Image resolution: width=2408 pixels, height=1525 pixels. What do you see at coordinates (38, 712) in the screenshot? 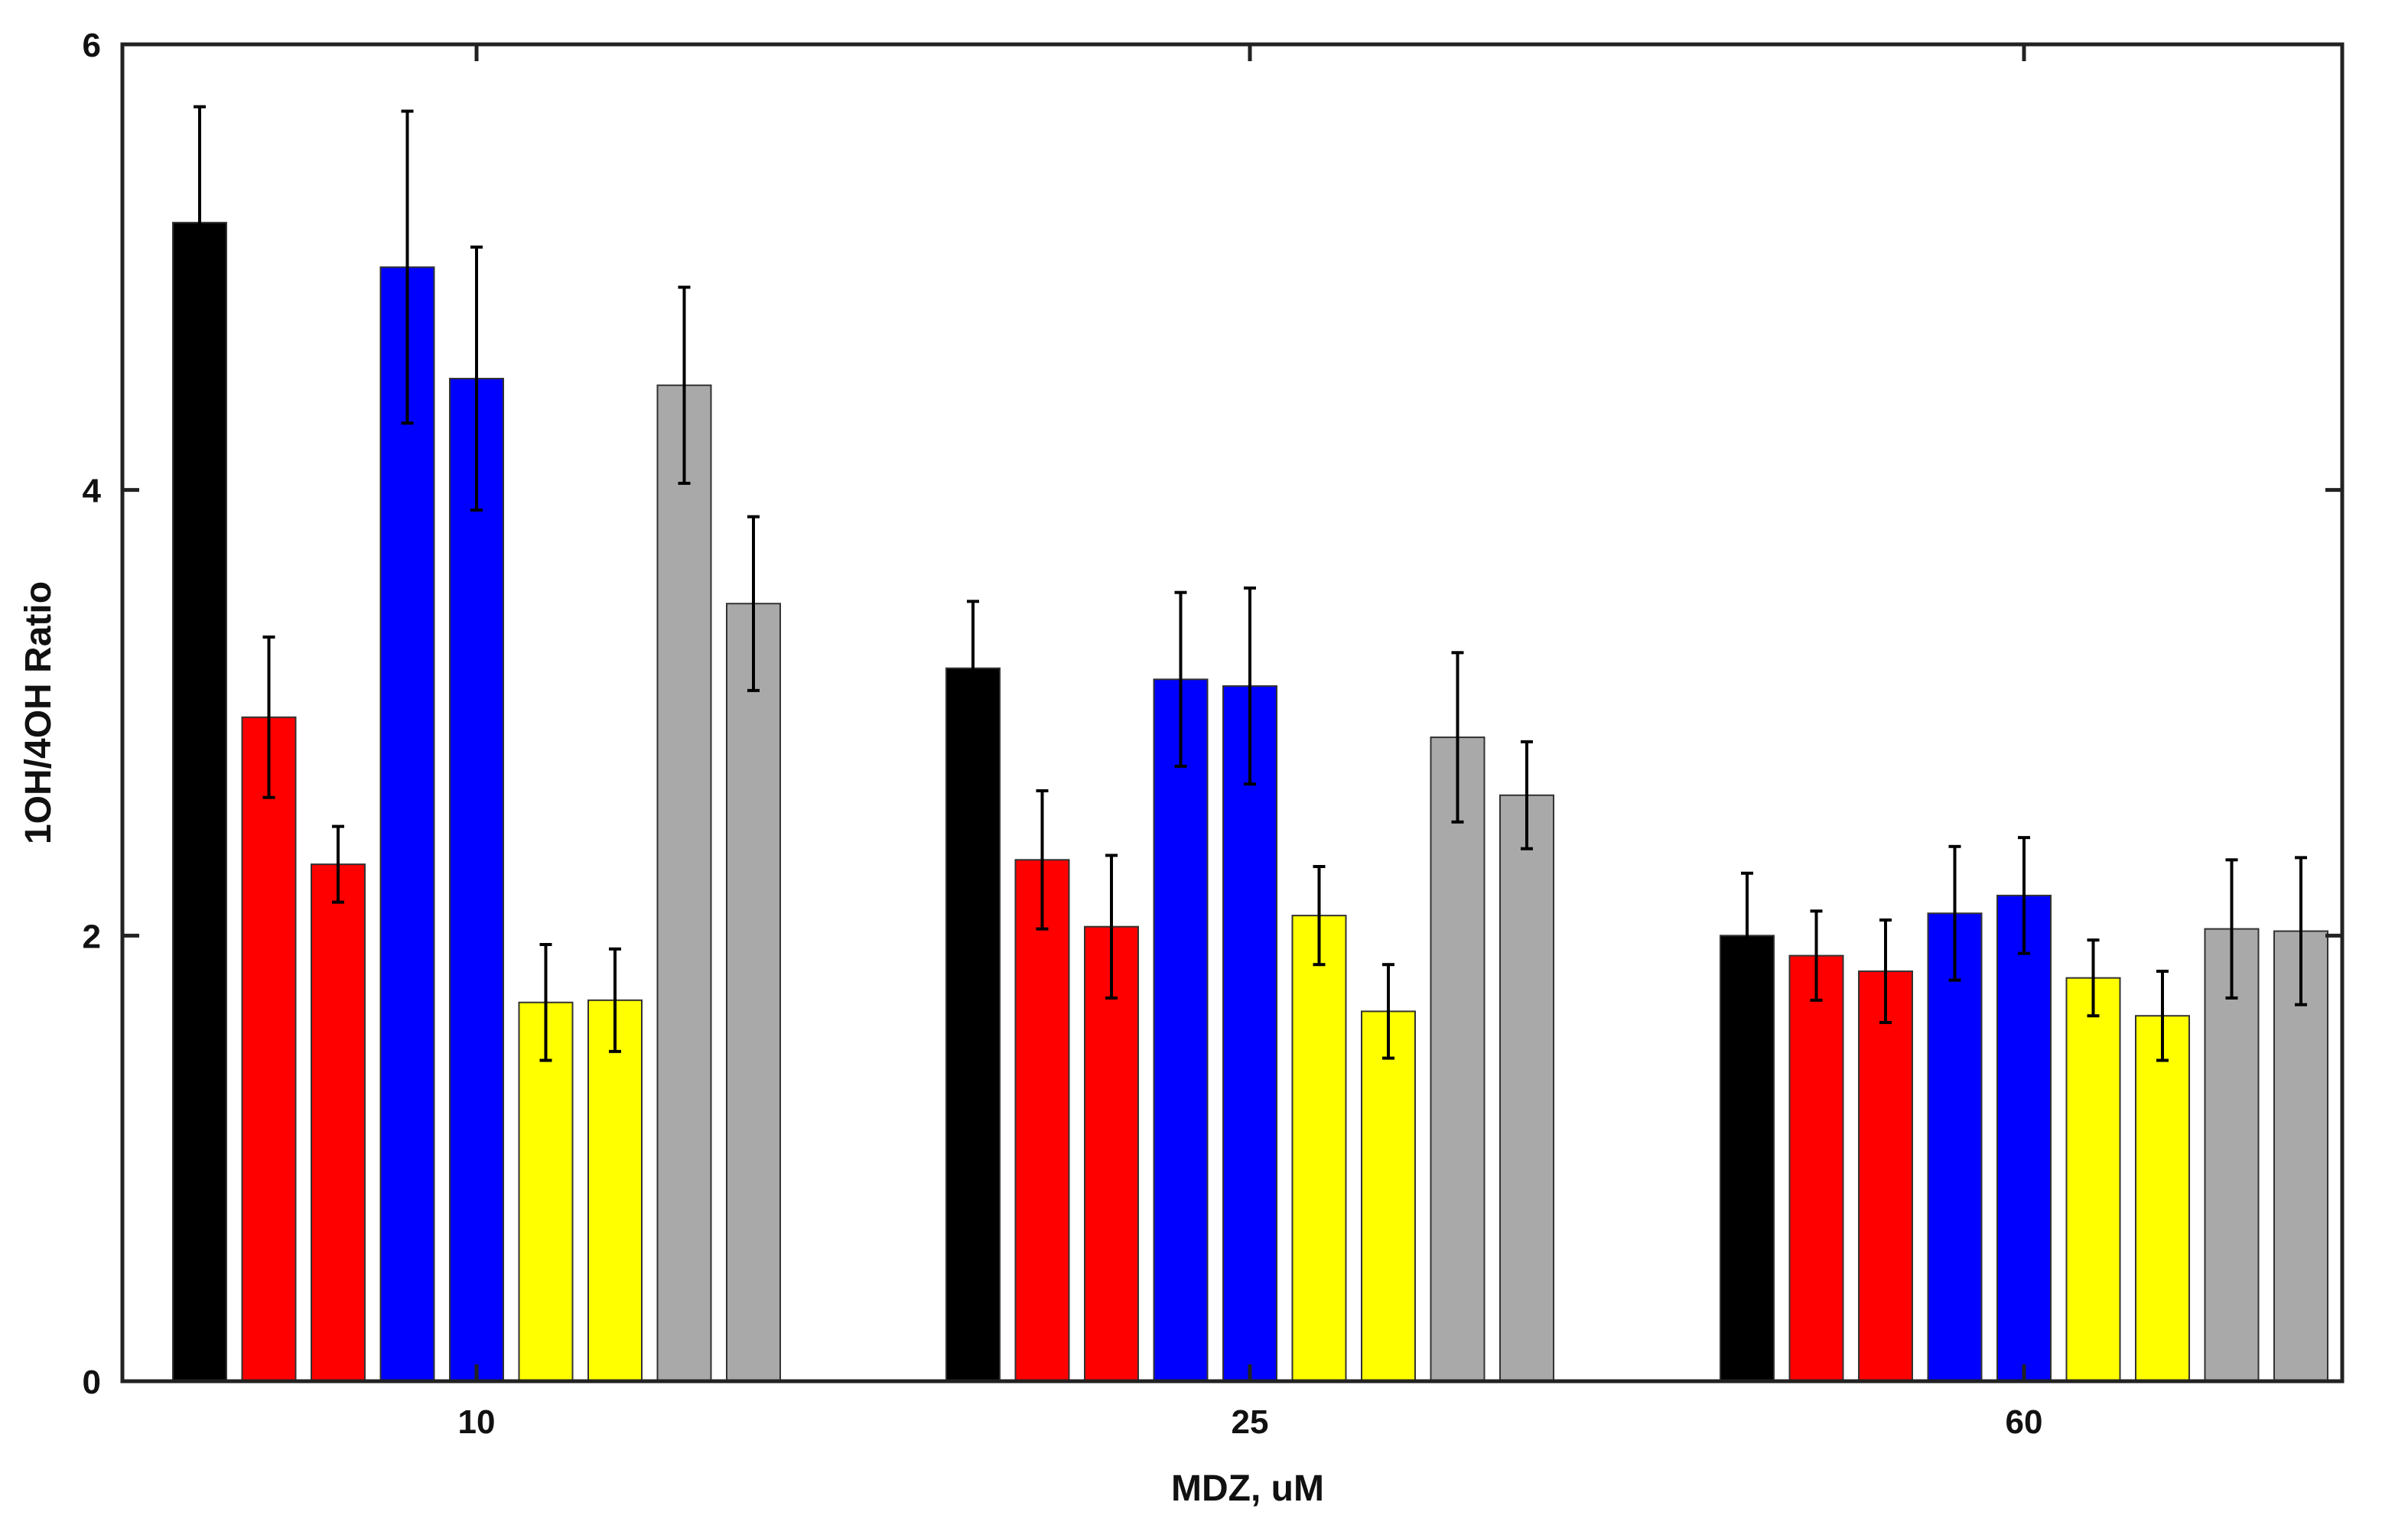
I see `y-axis-title: 1OH/4OH Ratio` at bounding box center [38, 712].